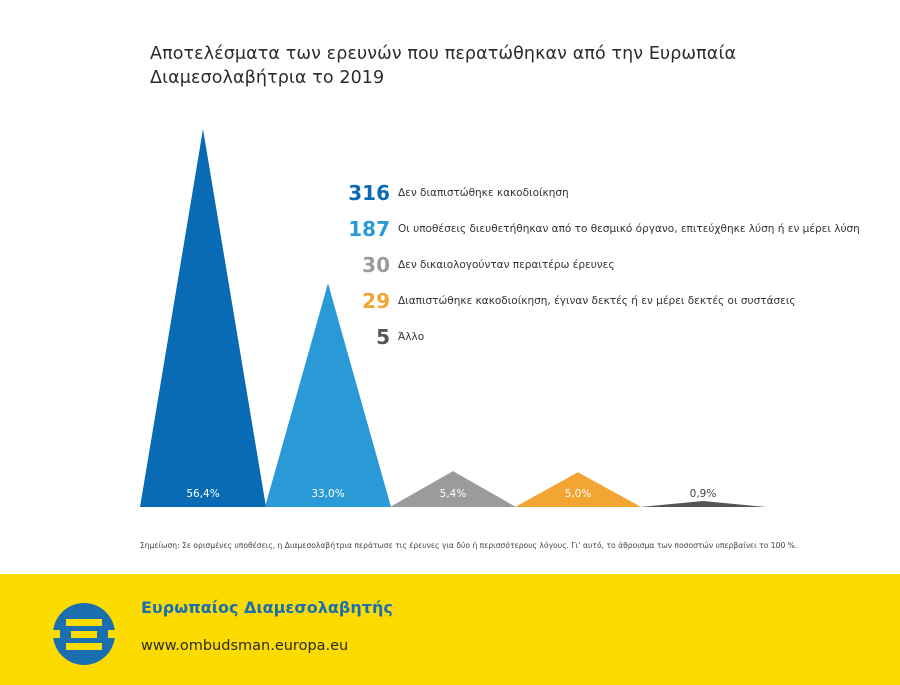 The image size is (900, 685). What do you see at coordinates (267, 78) in the screenshot?
I see `chart-title-line-2: Διαμεσολαβήτρια το 2019` at bounding box center [267, 78].